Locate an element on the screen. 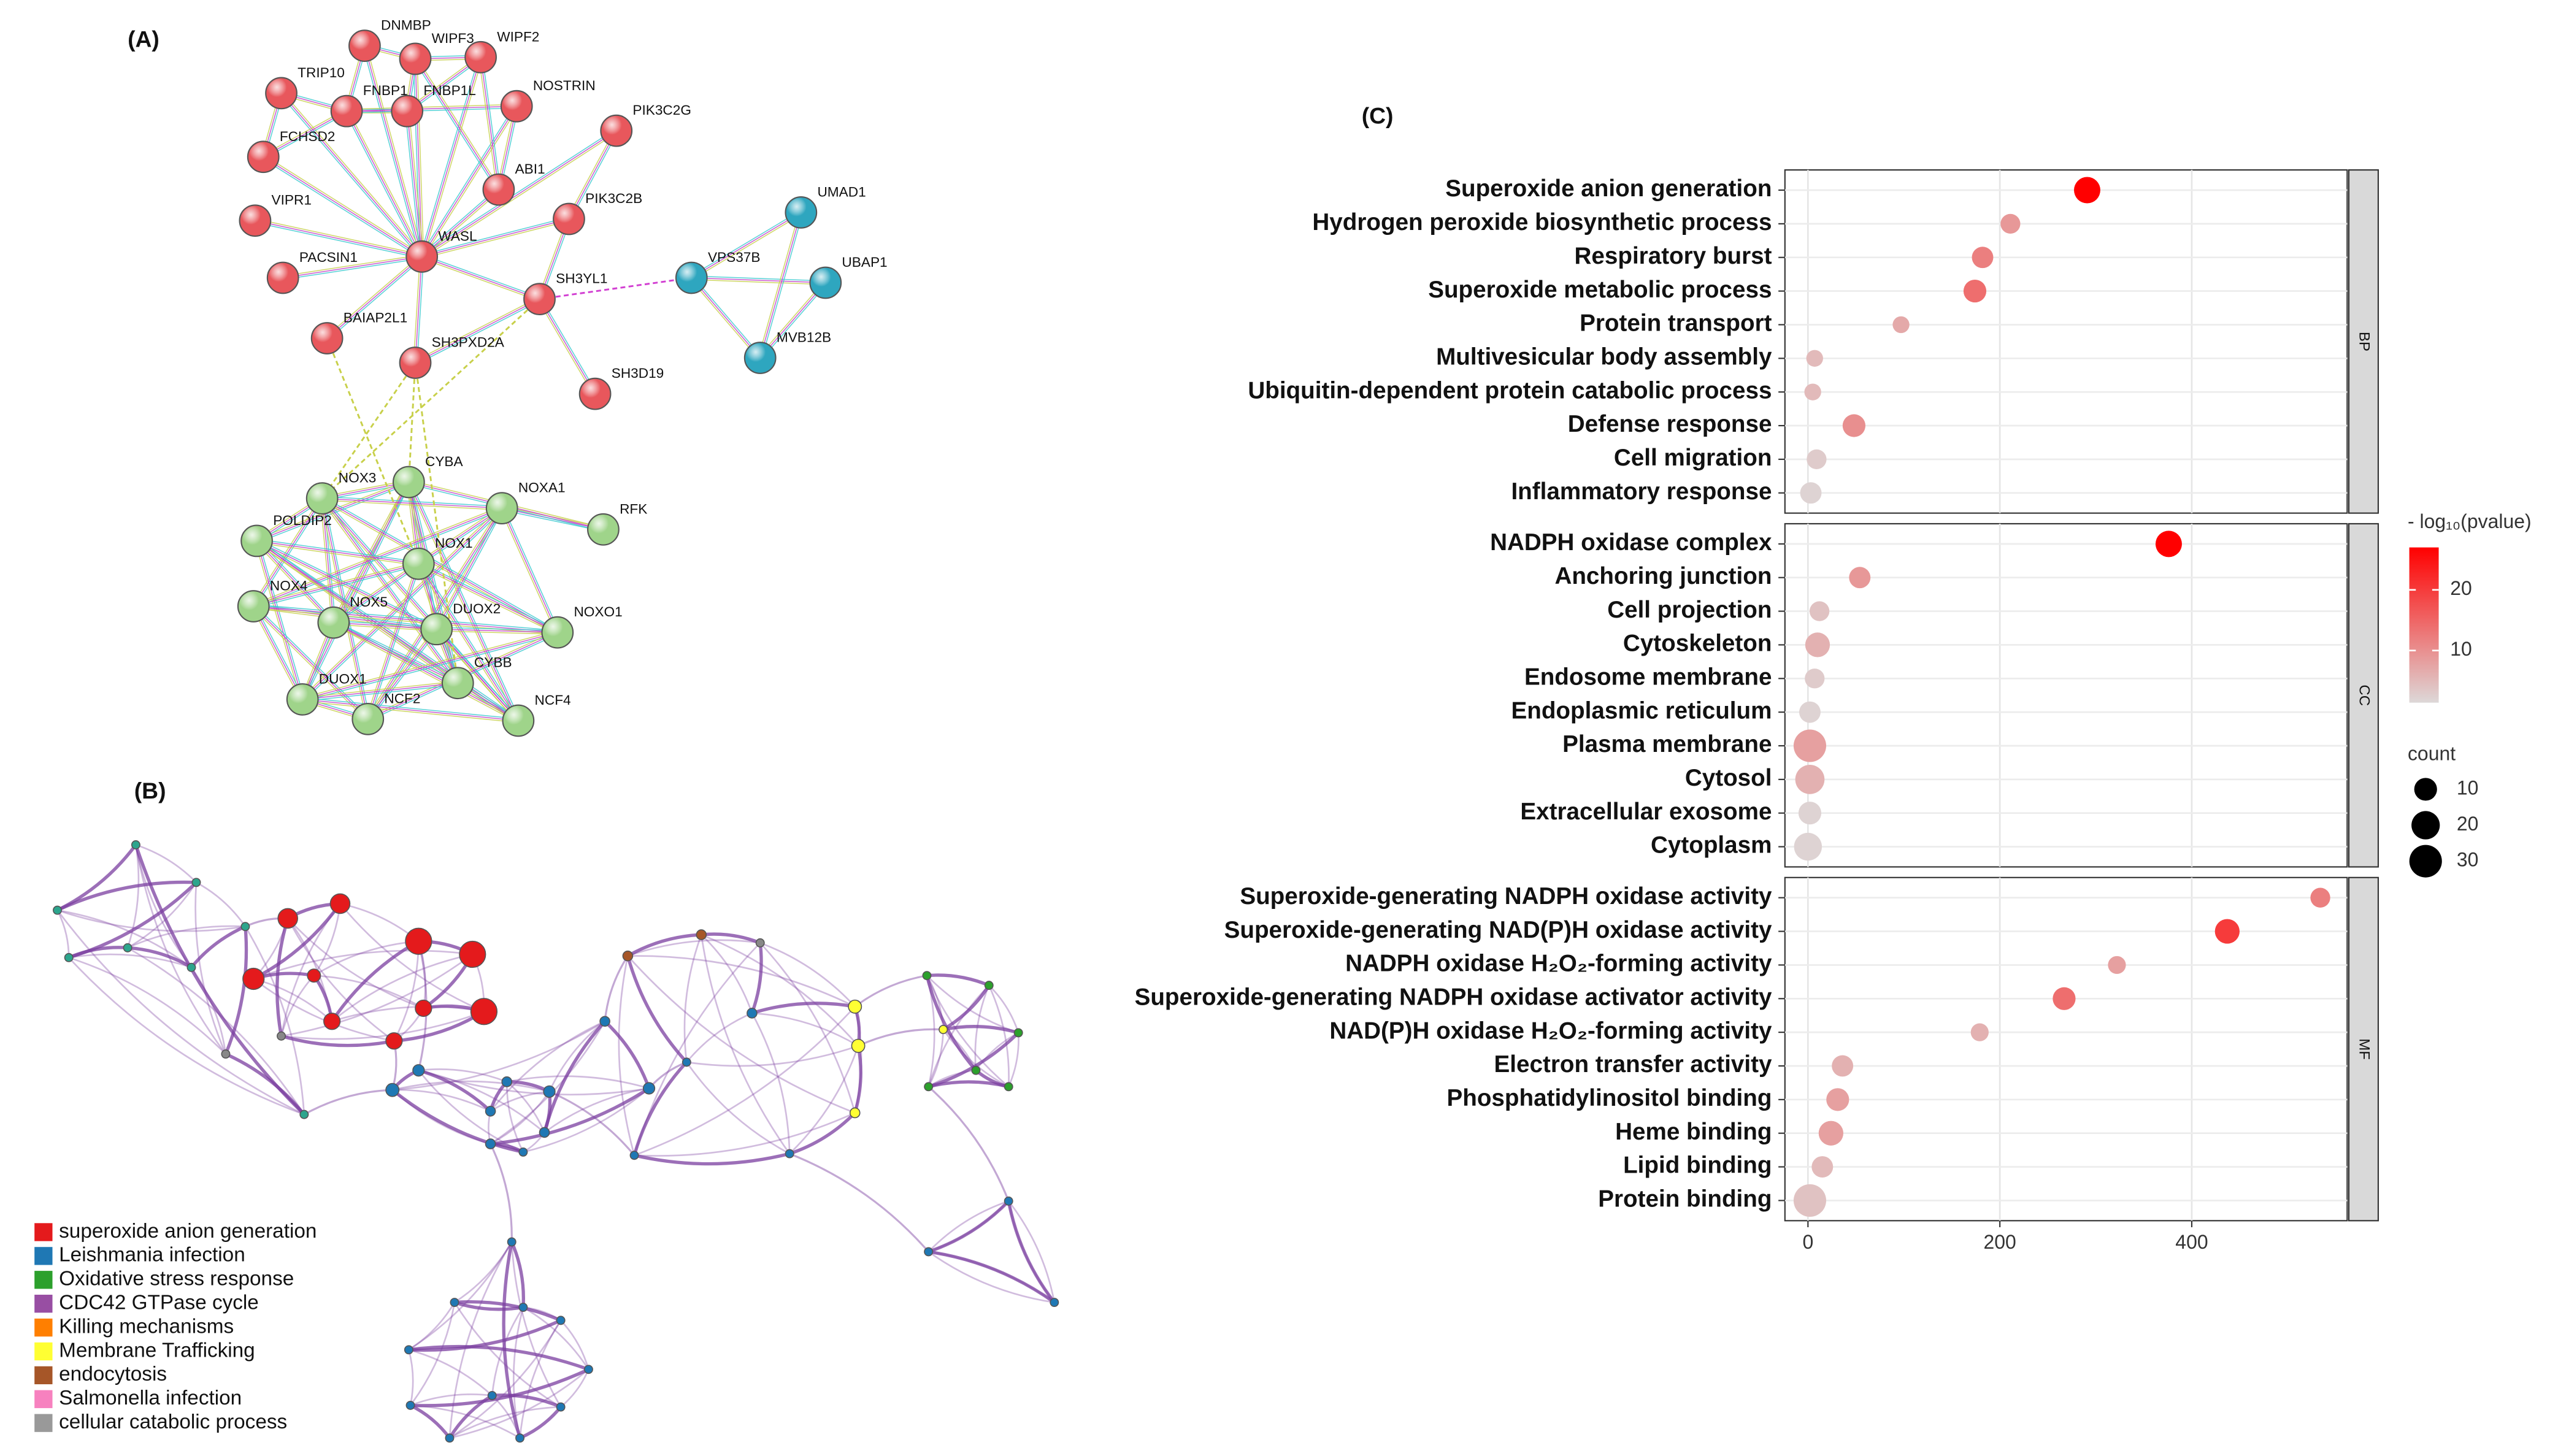 The width and height of the screenshot is (2550, 1456). protein-label: CYBA is located at coordinates (444, 461).